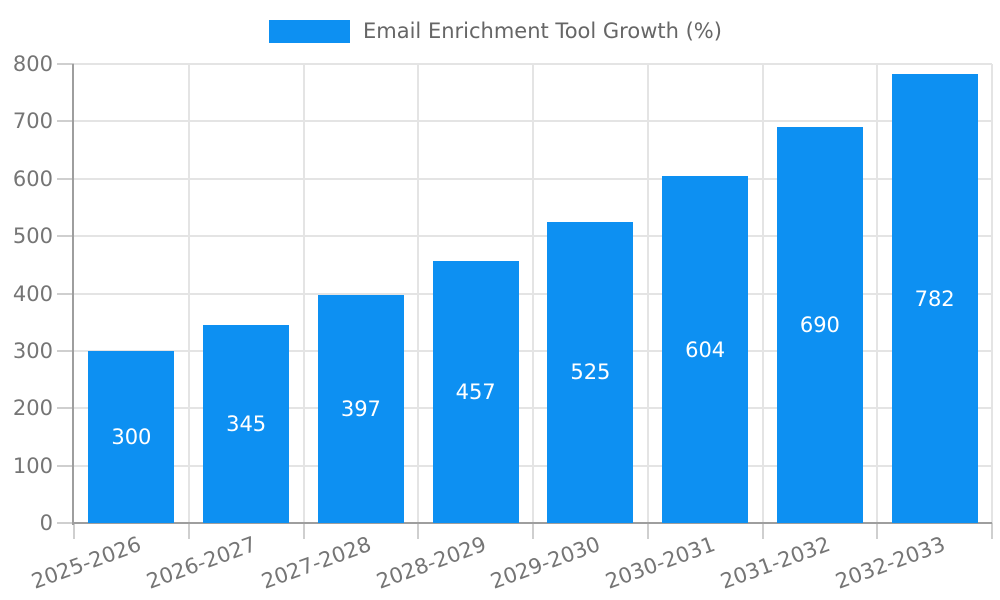 This screenshot has width=1000, height=600. I want to click on bar-value-label: 345, so click(246, 424).